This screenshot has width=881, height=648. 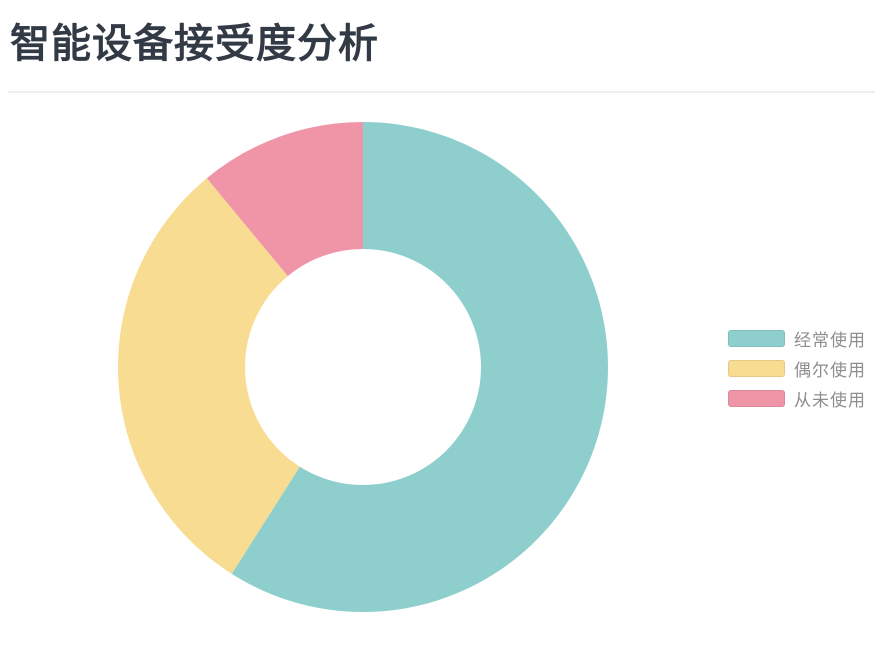 I want to click on legend-swatch-occasional, so click(x=756, y=368).